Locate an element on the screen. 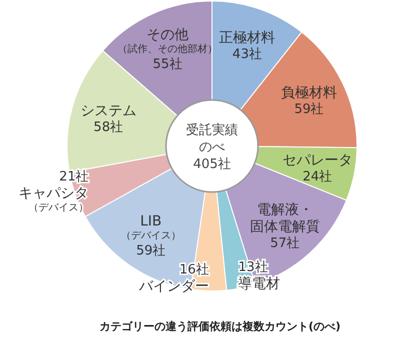  text: 受託実績のべ405社 is located at coordinates (212, 147).